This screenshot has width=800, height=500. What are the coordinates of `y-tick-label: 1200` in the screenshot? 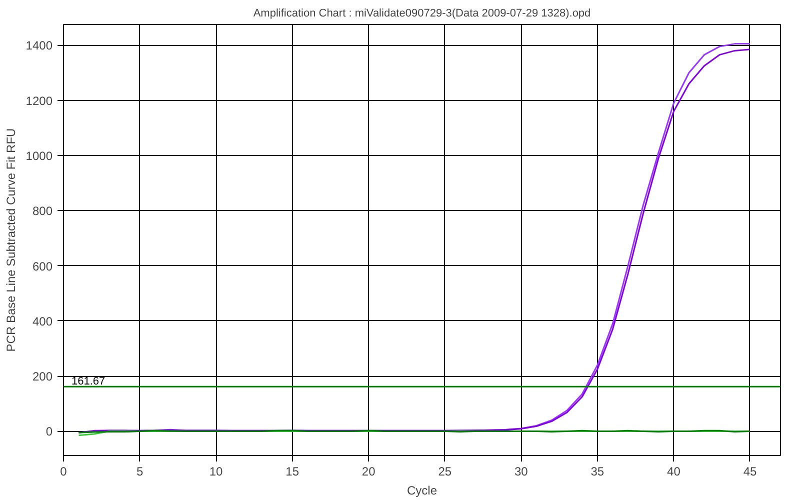 It's located at (39, 101).